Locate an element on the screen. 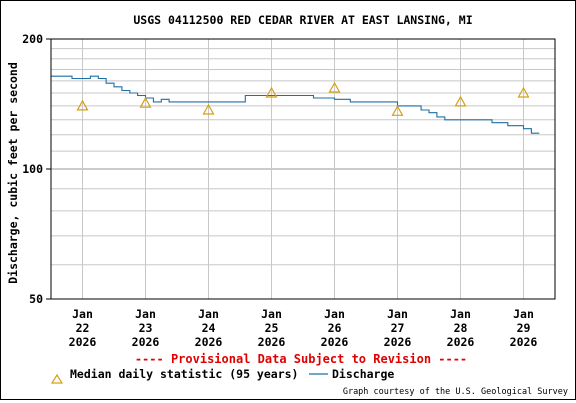 This screenshot has height=403, width=576. x-tick-label: Jan 26 2026 is located at coordinates (335, 328).